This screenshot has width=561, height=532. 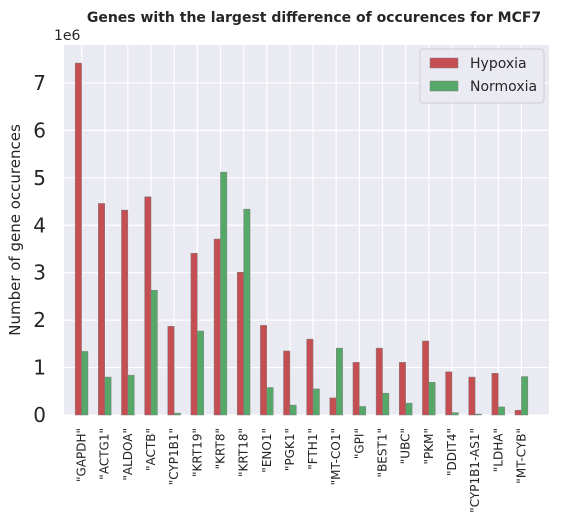 What do you see at coordinates (444, 63) in the screenshot?
I see `legend-swatch-hypoxia` at bounding box center [444, 63].